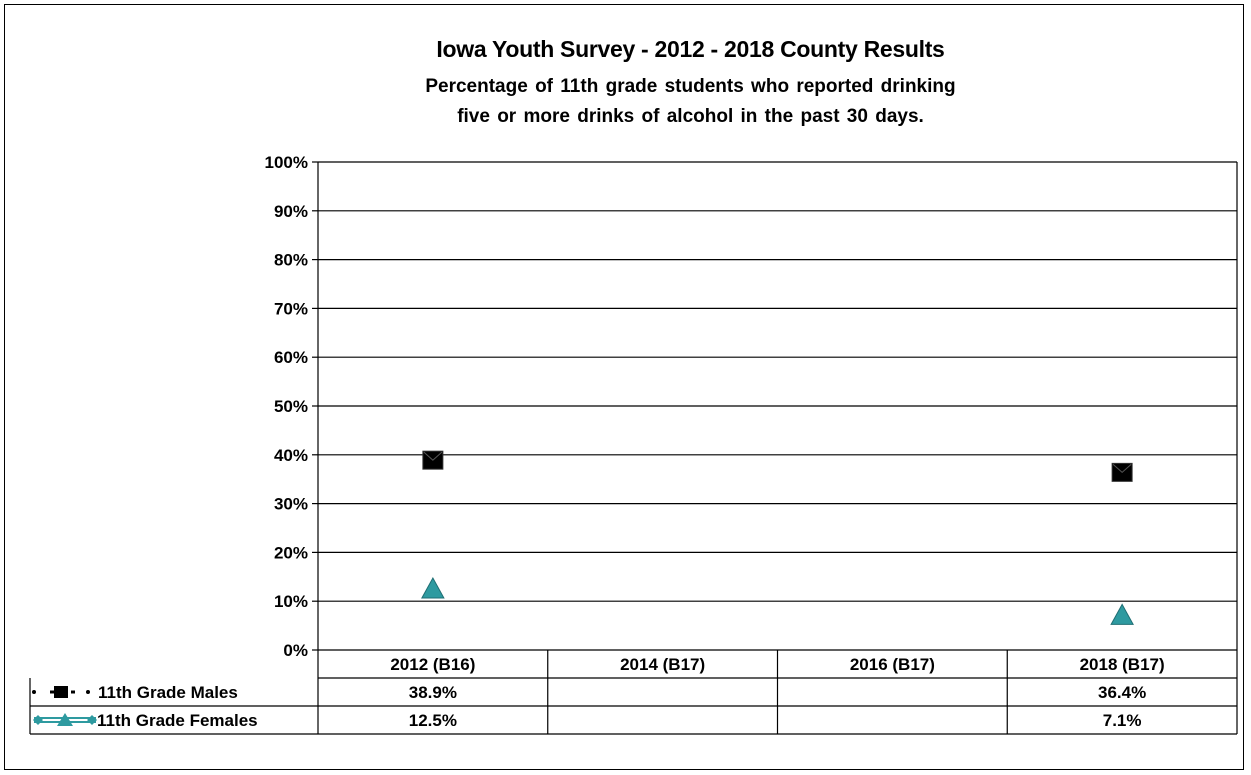 The width and height of the screenshot is (1251, 775). Describe the element at coordinates (1122, 720) in the screenshot. I see `data-table-value: 7.1%` at that location.